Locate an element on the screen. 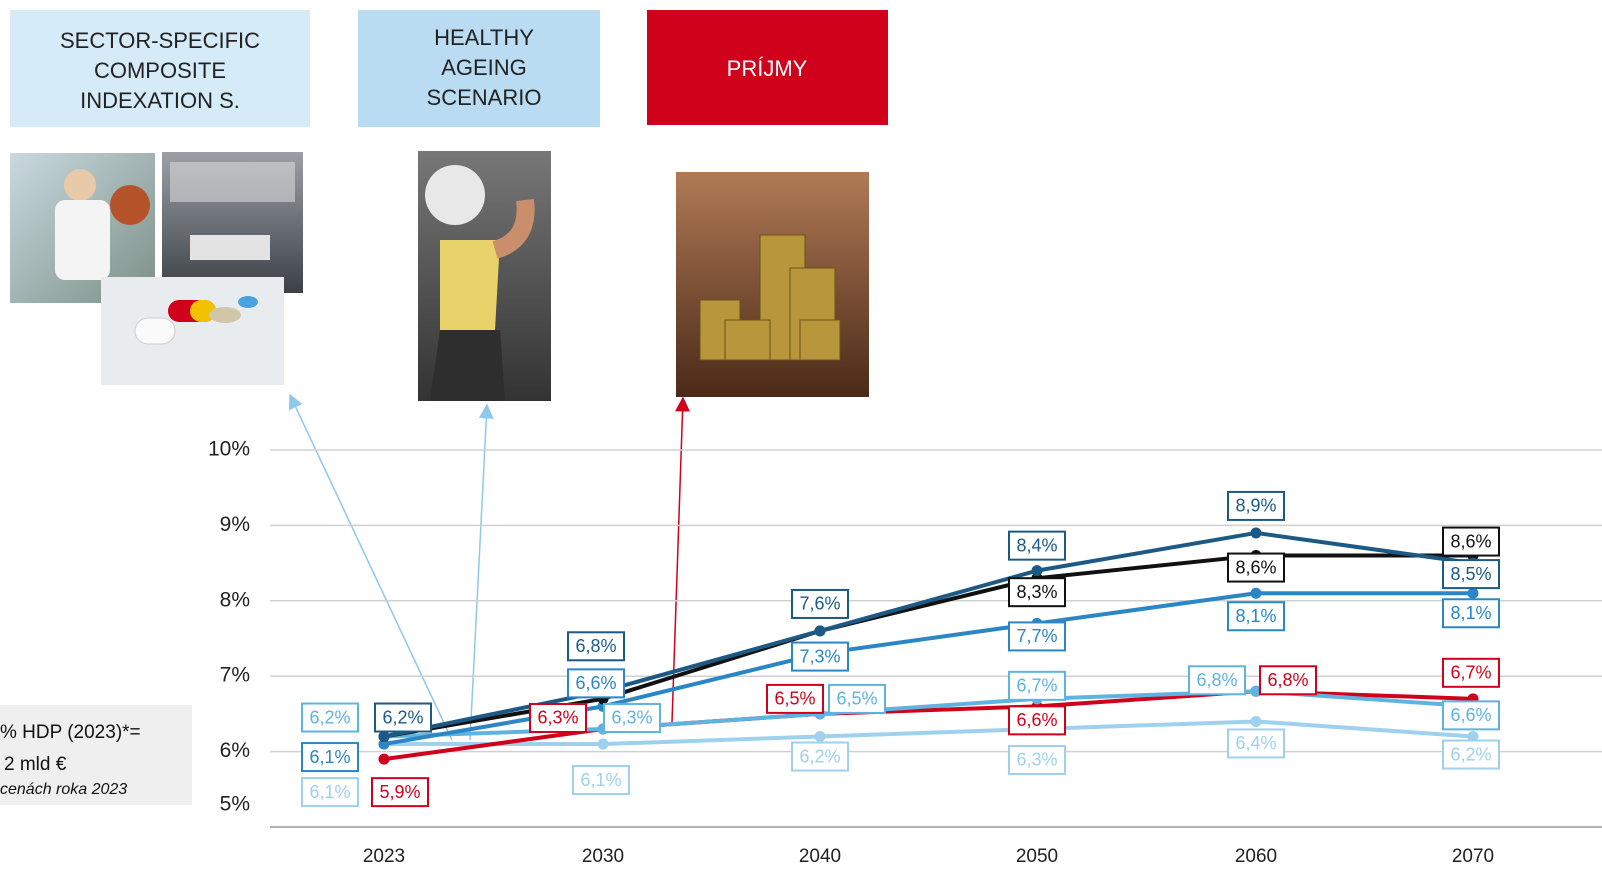  data-label: 8,3% is located at coordinates (1036, 592).